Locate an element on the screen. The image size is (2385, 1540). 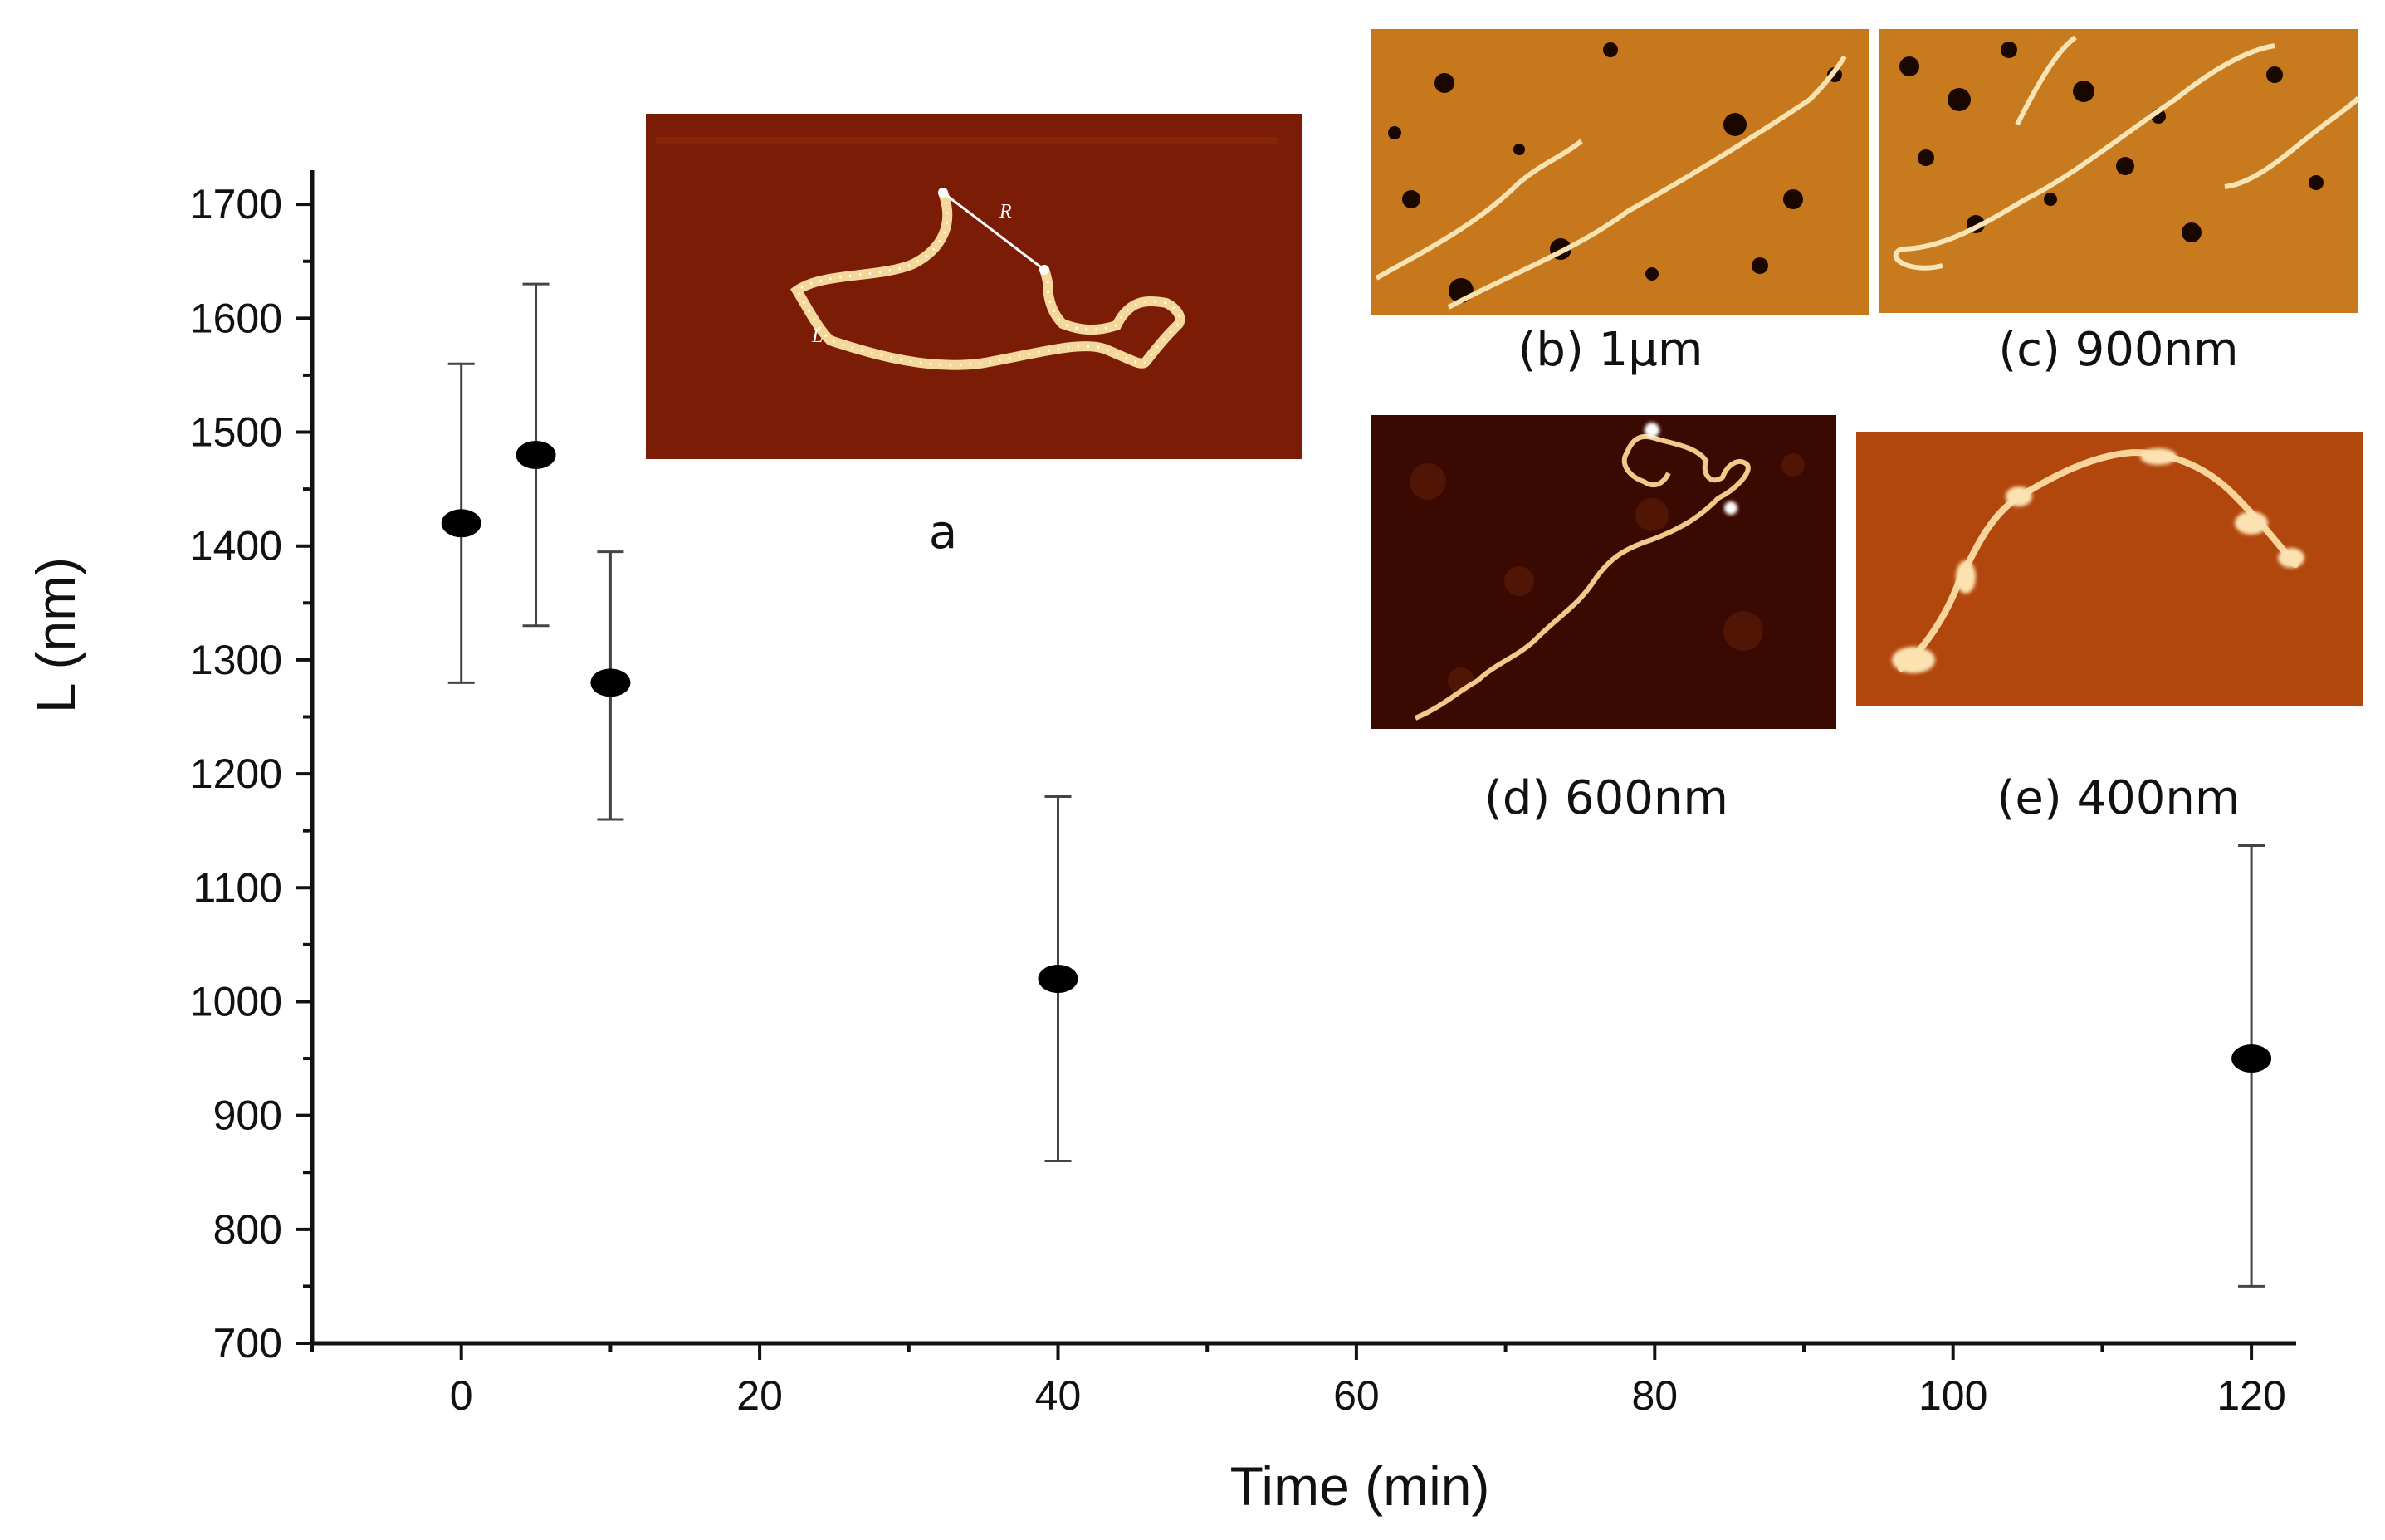
x-tick-label: 60 is located at coordinates (1357, 1396).